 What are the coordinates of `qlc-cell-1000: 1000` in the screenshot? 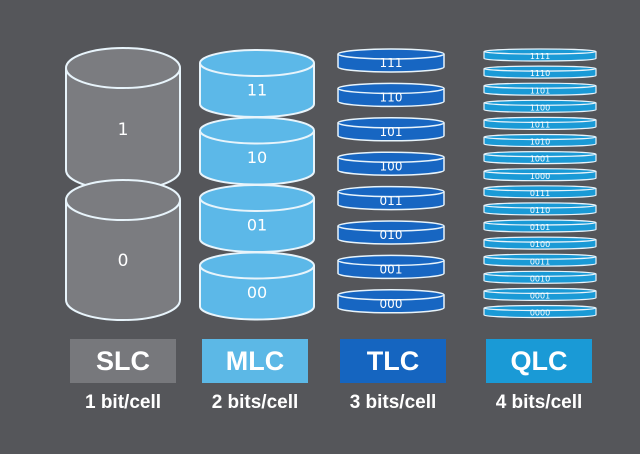 It's located at (540, 175).